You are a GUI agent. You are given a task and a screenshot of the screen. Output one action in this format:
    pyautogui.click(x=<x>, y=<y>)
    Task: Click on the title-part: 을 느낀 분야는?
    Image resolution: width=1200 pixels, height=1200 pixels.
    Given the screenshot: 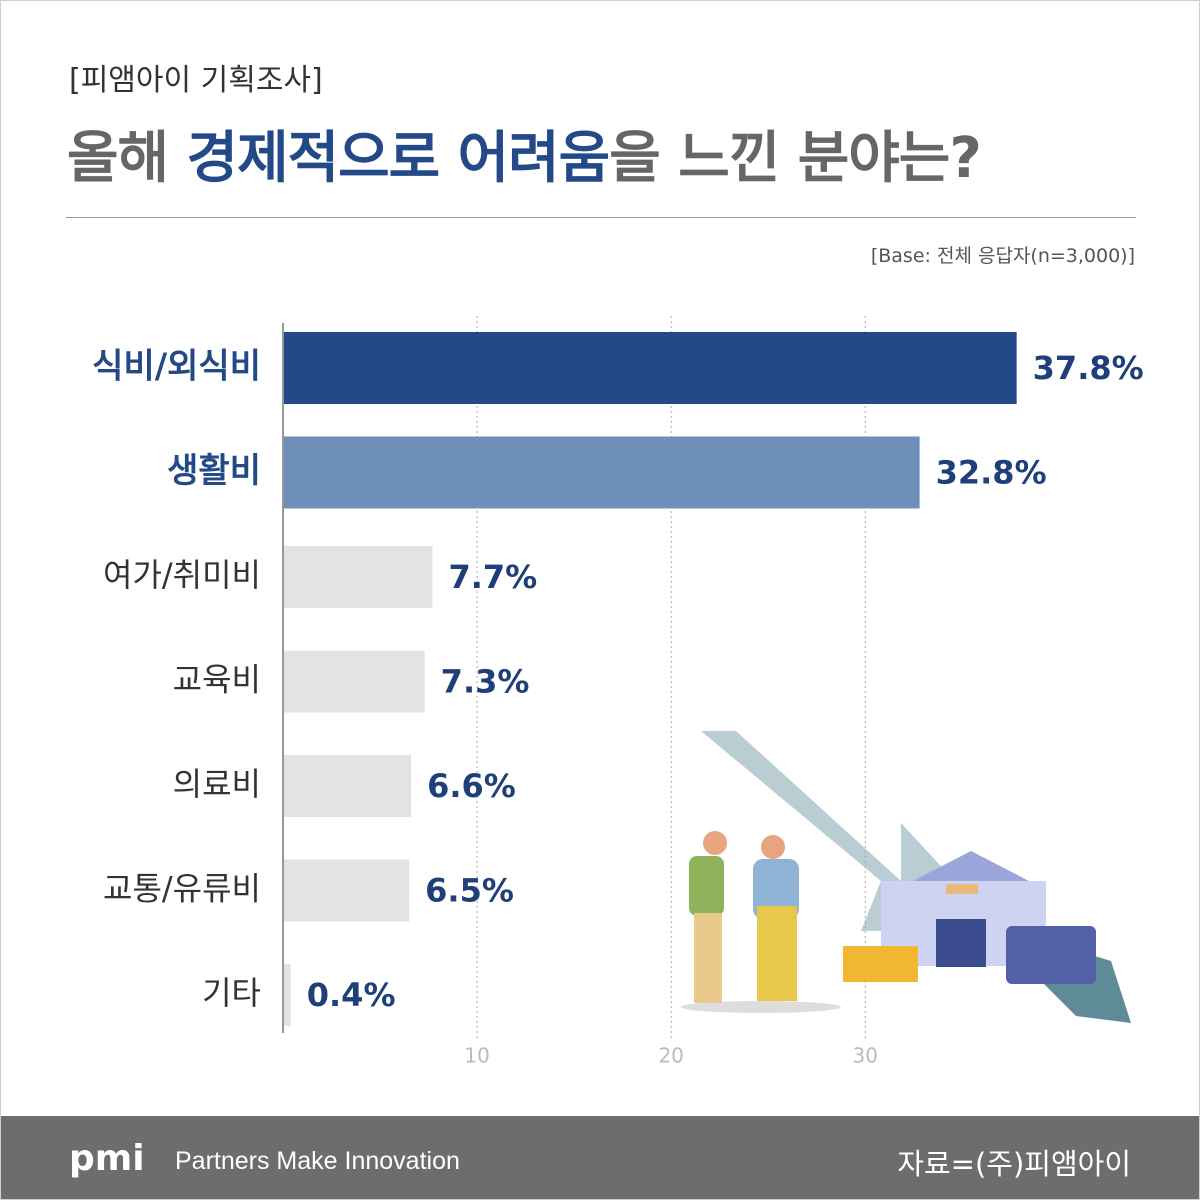 What is the action you would take?
    pyautogui.click(x=795, y=158)
    